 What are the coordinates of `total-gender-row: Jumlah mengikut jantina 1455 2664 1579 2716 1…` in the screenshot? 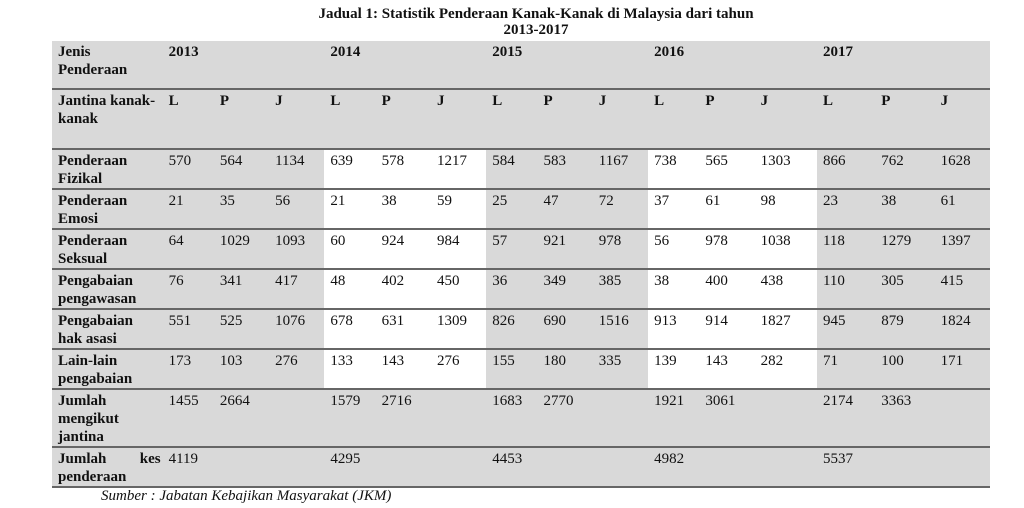 It's located at (521, 418).